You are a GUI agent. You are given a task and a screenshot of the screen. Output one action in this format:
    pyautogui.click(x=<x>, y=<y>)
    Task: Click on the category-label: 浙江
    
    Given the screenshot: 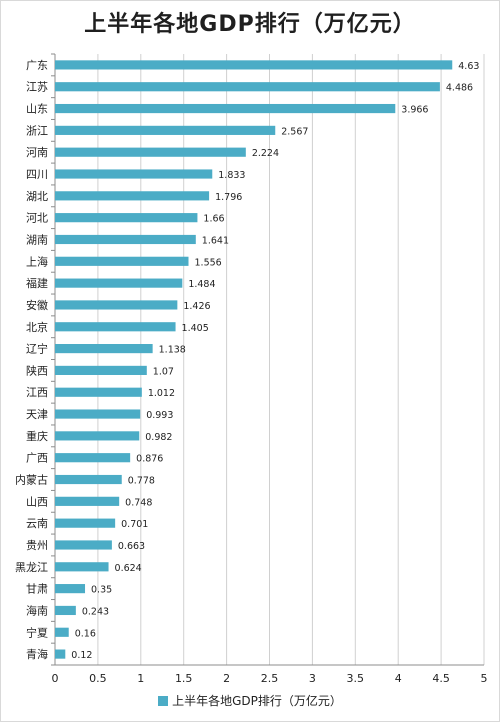 What is the action you would take?
    pyautogui.click(x=37, y=130)
    